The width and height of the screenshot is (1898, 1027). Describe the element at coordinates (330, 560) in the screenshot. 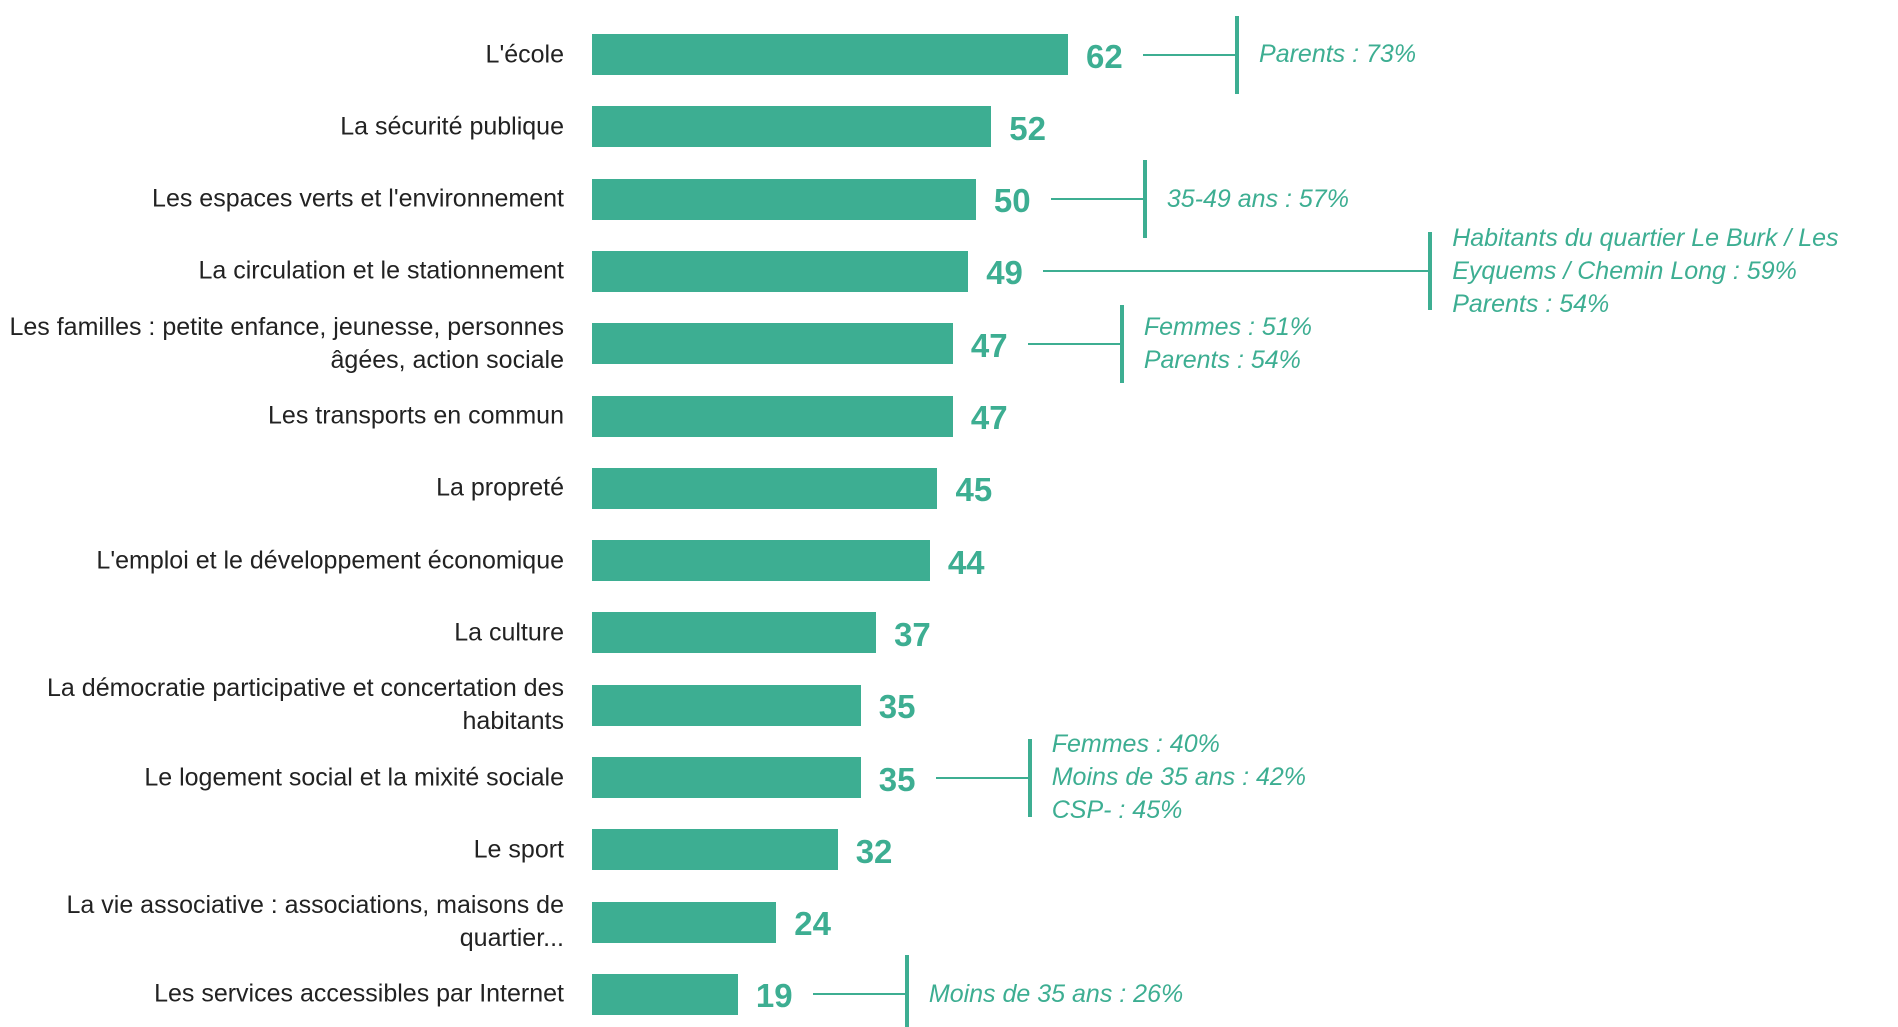

I see `category-label: L'emploi et le développement économique` at that location.